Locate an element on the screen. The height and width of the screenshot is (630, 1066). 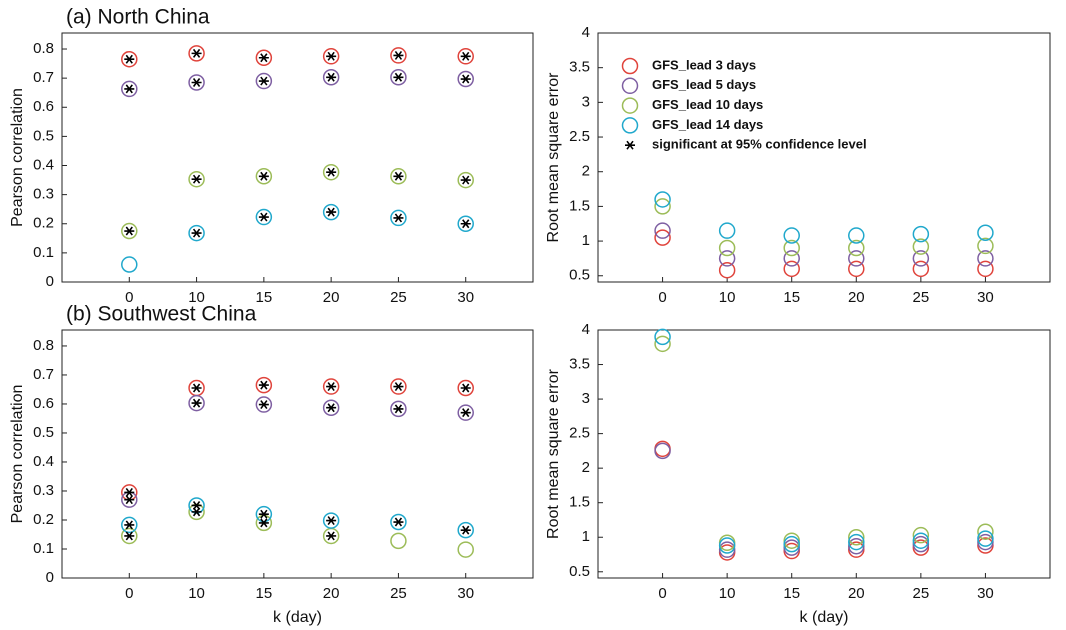
y-axis-label: Root mean square error is located at coordinates (553, 157).